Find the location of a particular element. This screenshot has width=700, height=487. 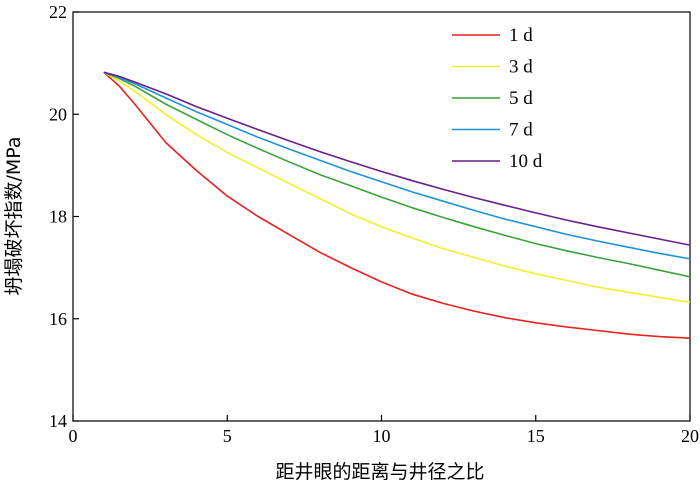

legend-label: 7 d is located at coordinates (521, 130).